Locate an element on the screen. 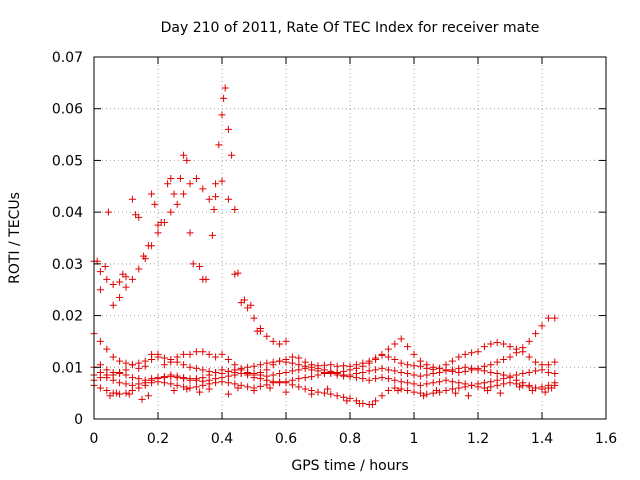 The width and height of the screenshot is (640, 480). y-tick-label: 0 is located at coordinates (78, 420).